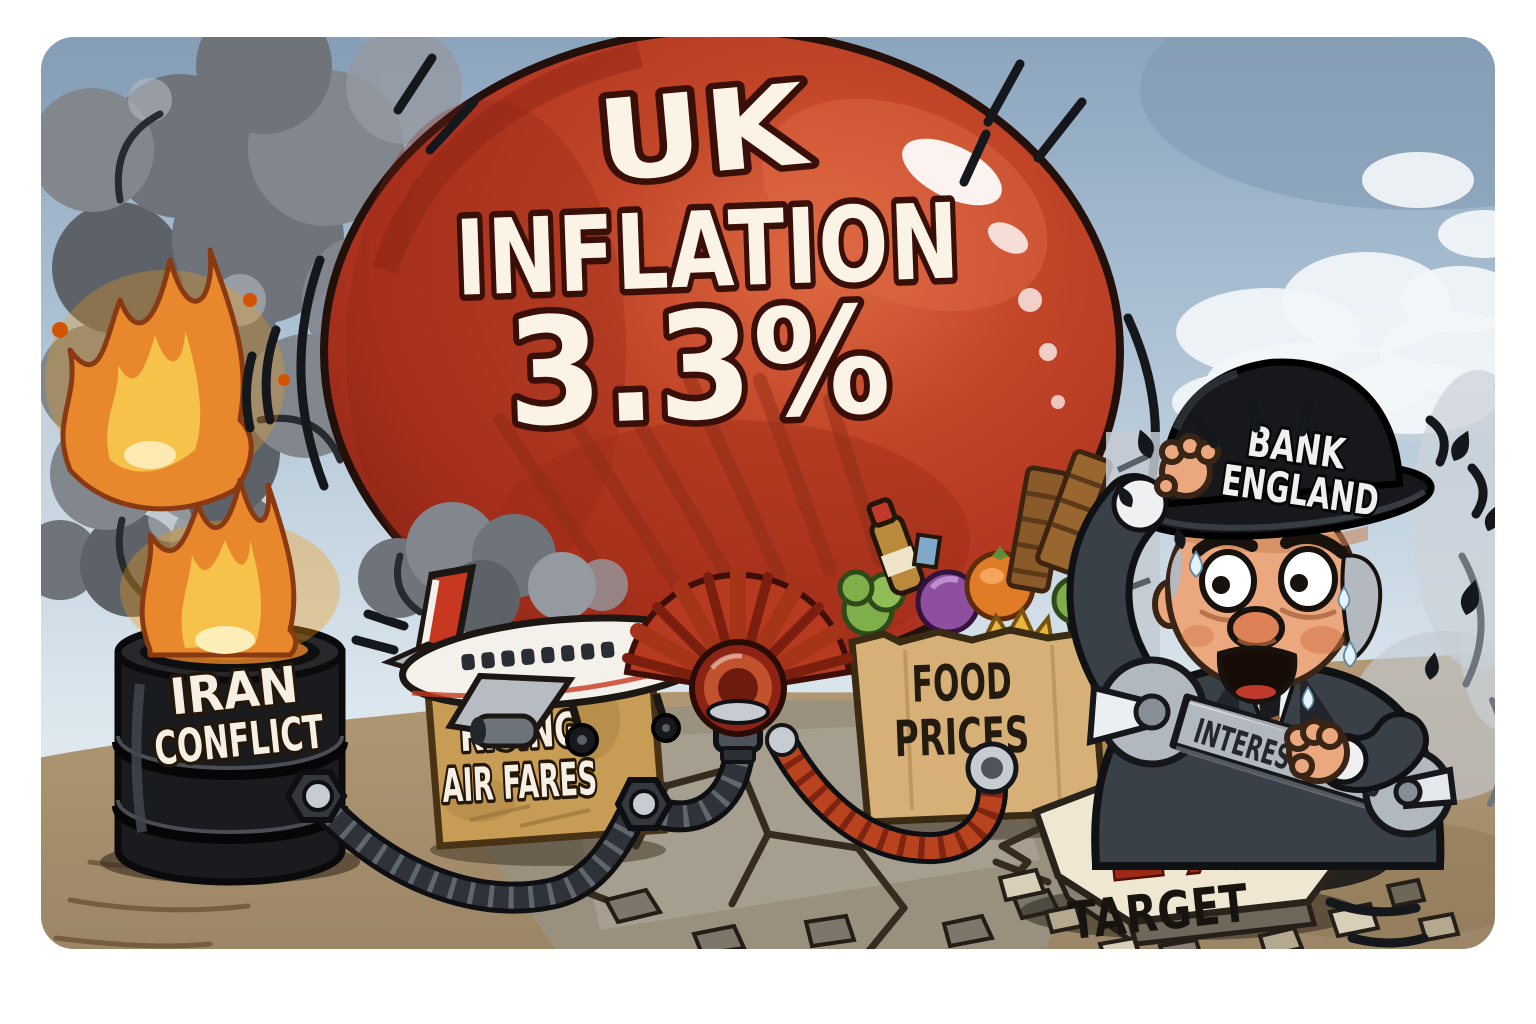 This screenshot has width=1536, height=1024. I want to click on boe-banker: BANK ENGLAND INTEREST RATES, so click(1262, 614).